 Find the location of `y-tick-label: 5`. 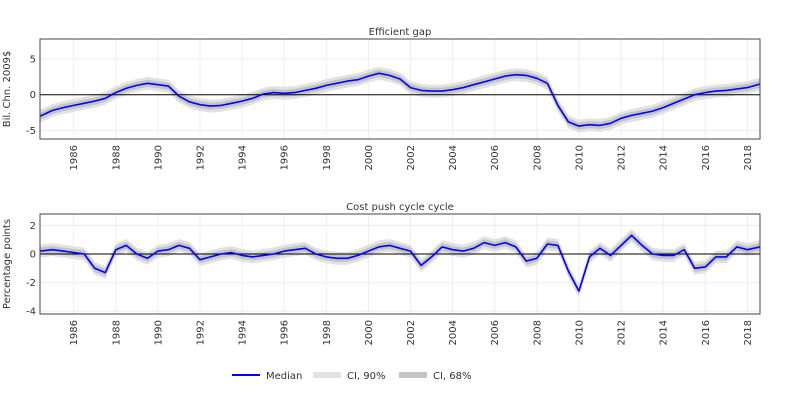

y-tick-label: 5 is located at coordinates (33, 60).